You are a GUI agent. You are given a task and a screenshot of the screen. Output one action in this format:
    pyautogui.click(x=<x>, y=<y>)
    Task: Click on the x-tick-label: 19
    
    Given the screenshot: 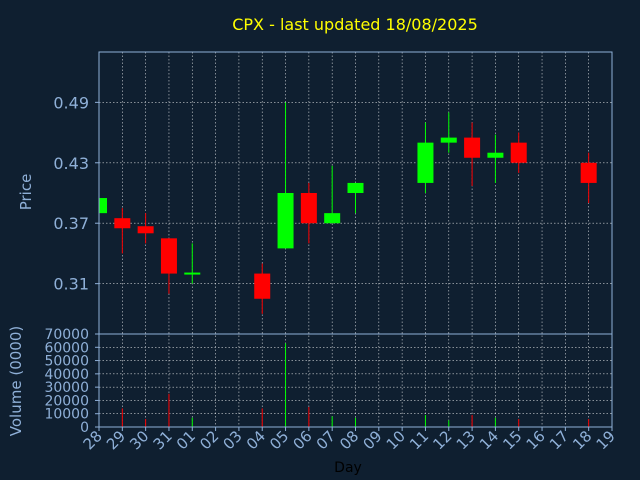 What is the action you would take?
    pyautogui.click(x=606, y=440)
    